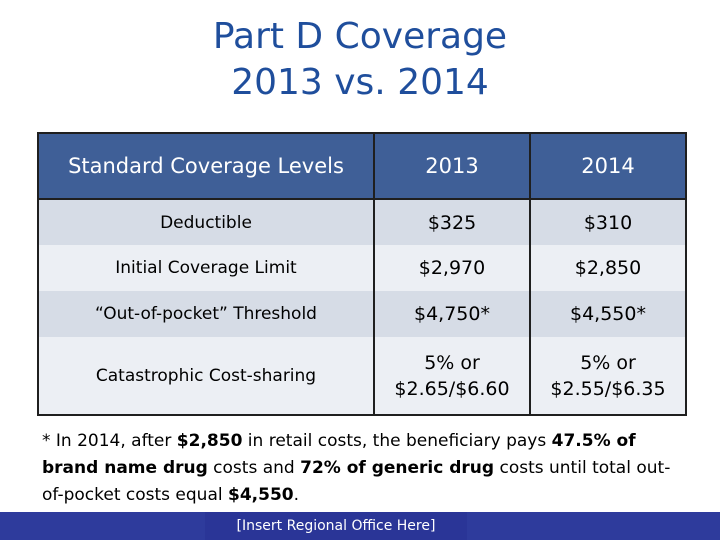 This screenshot has height=540, width=720. I want to click on row-label-catastrophic: Catastrophic Cost-sharing, so click(206, 376).